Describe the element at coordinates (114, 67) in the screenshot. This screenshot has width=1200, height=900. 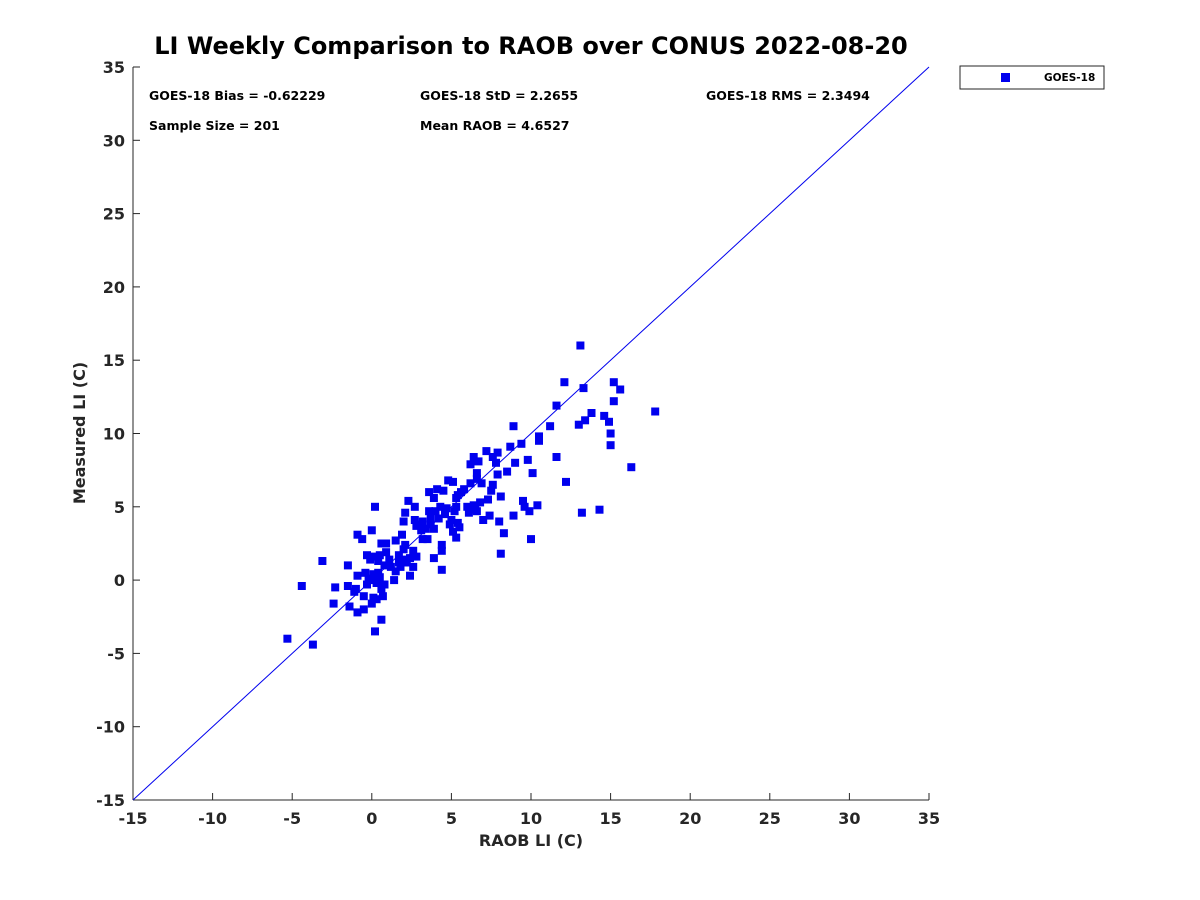
I see `y-tick-label: 35` at that location.